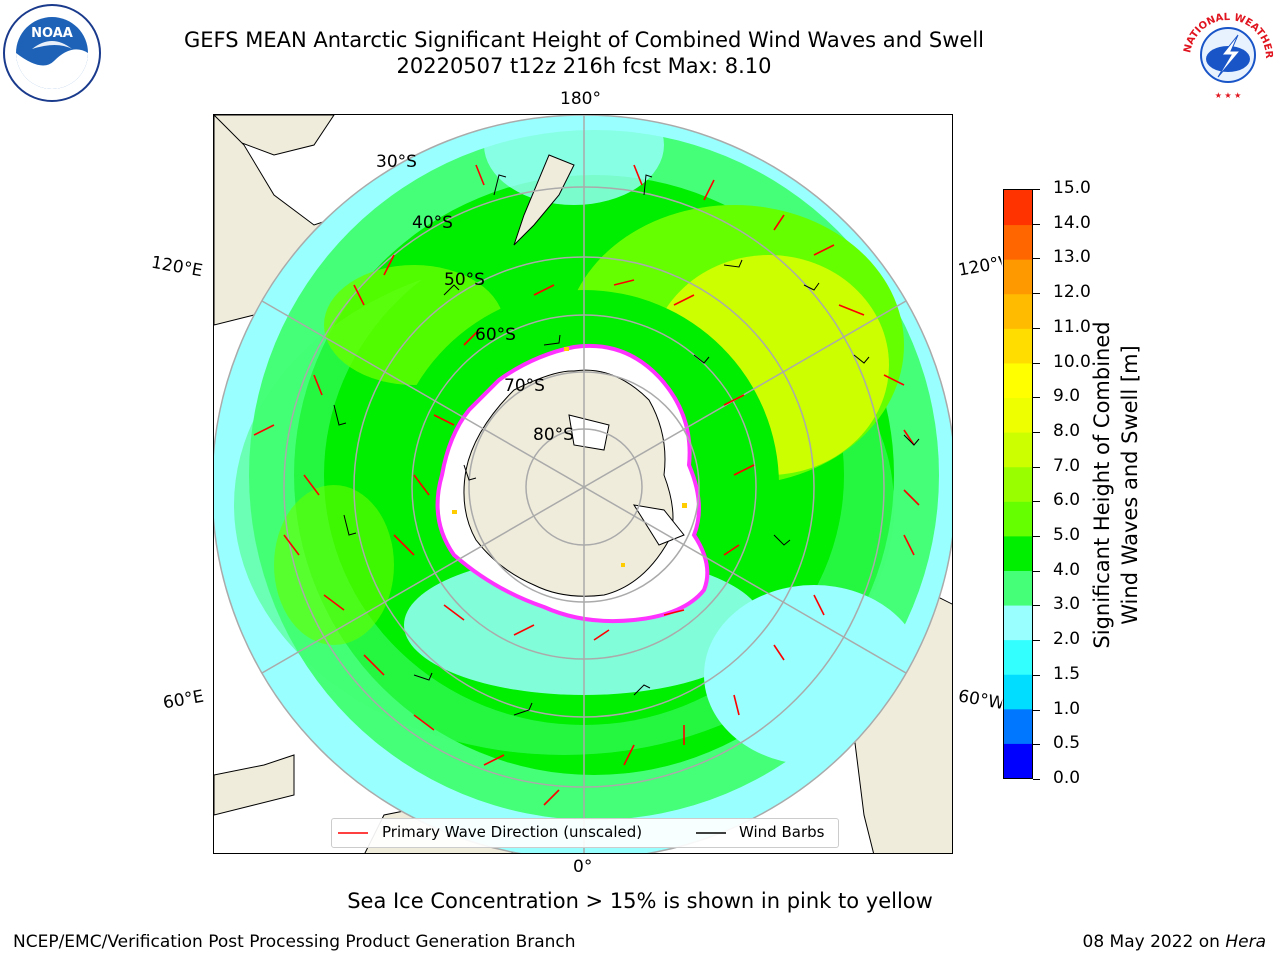 The width and height of the screenshot is (1280, 960). Describe the element at coordinates (584, 66) in the screenshot. I see `title-line-2: 20220507 t12z 216h fcst Max: 8.10` at that location.